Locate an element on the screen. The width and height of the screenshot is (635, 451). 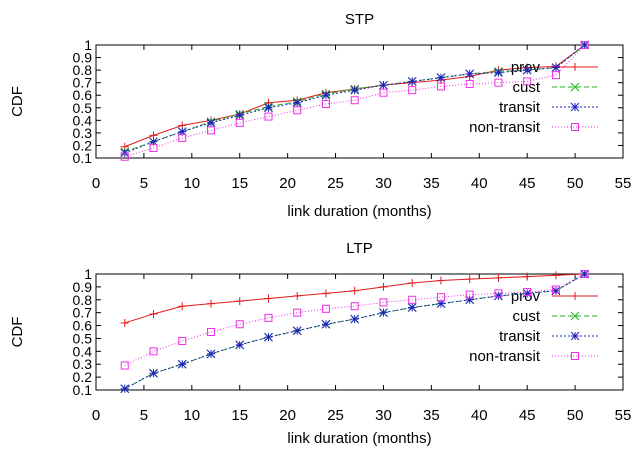
legend-marker-transit is located at coordinates (575, 107).